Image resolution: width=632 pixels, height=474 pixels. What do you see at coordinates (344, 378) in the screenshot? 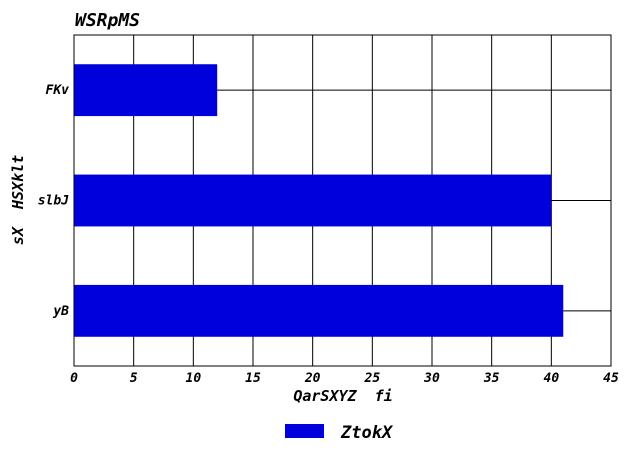
I see `x-tick-labels: 0 5 10 15 20 25 30 35 40 45` at bounding box center [344, 378].